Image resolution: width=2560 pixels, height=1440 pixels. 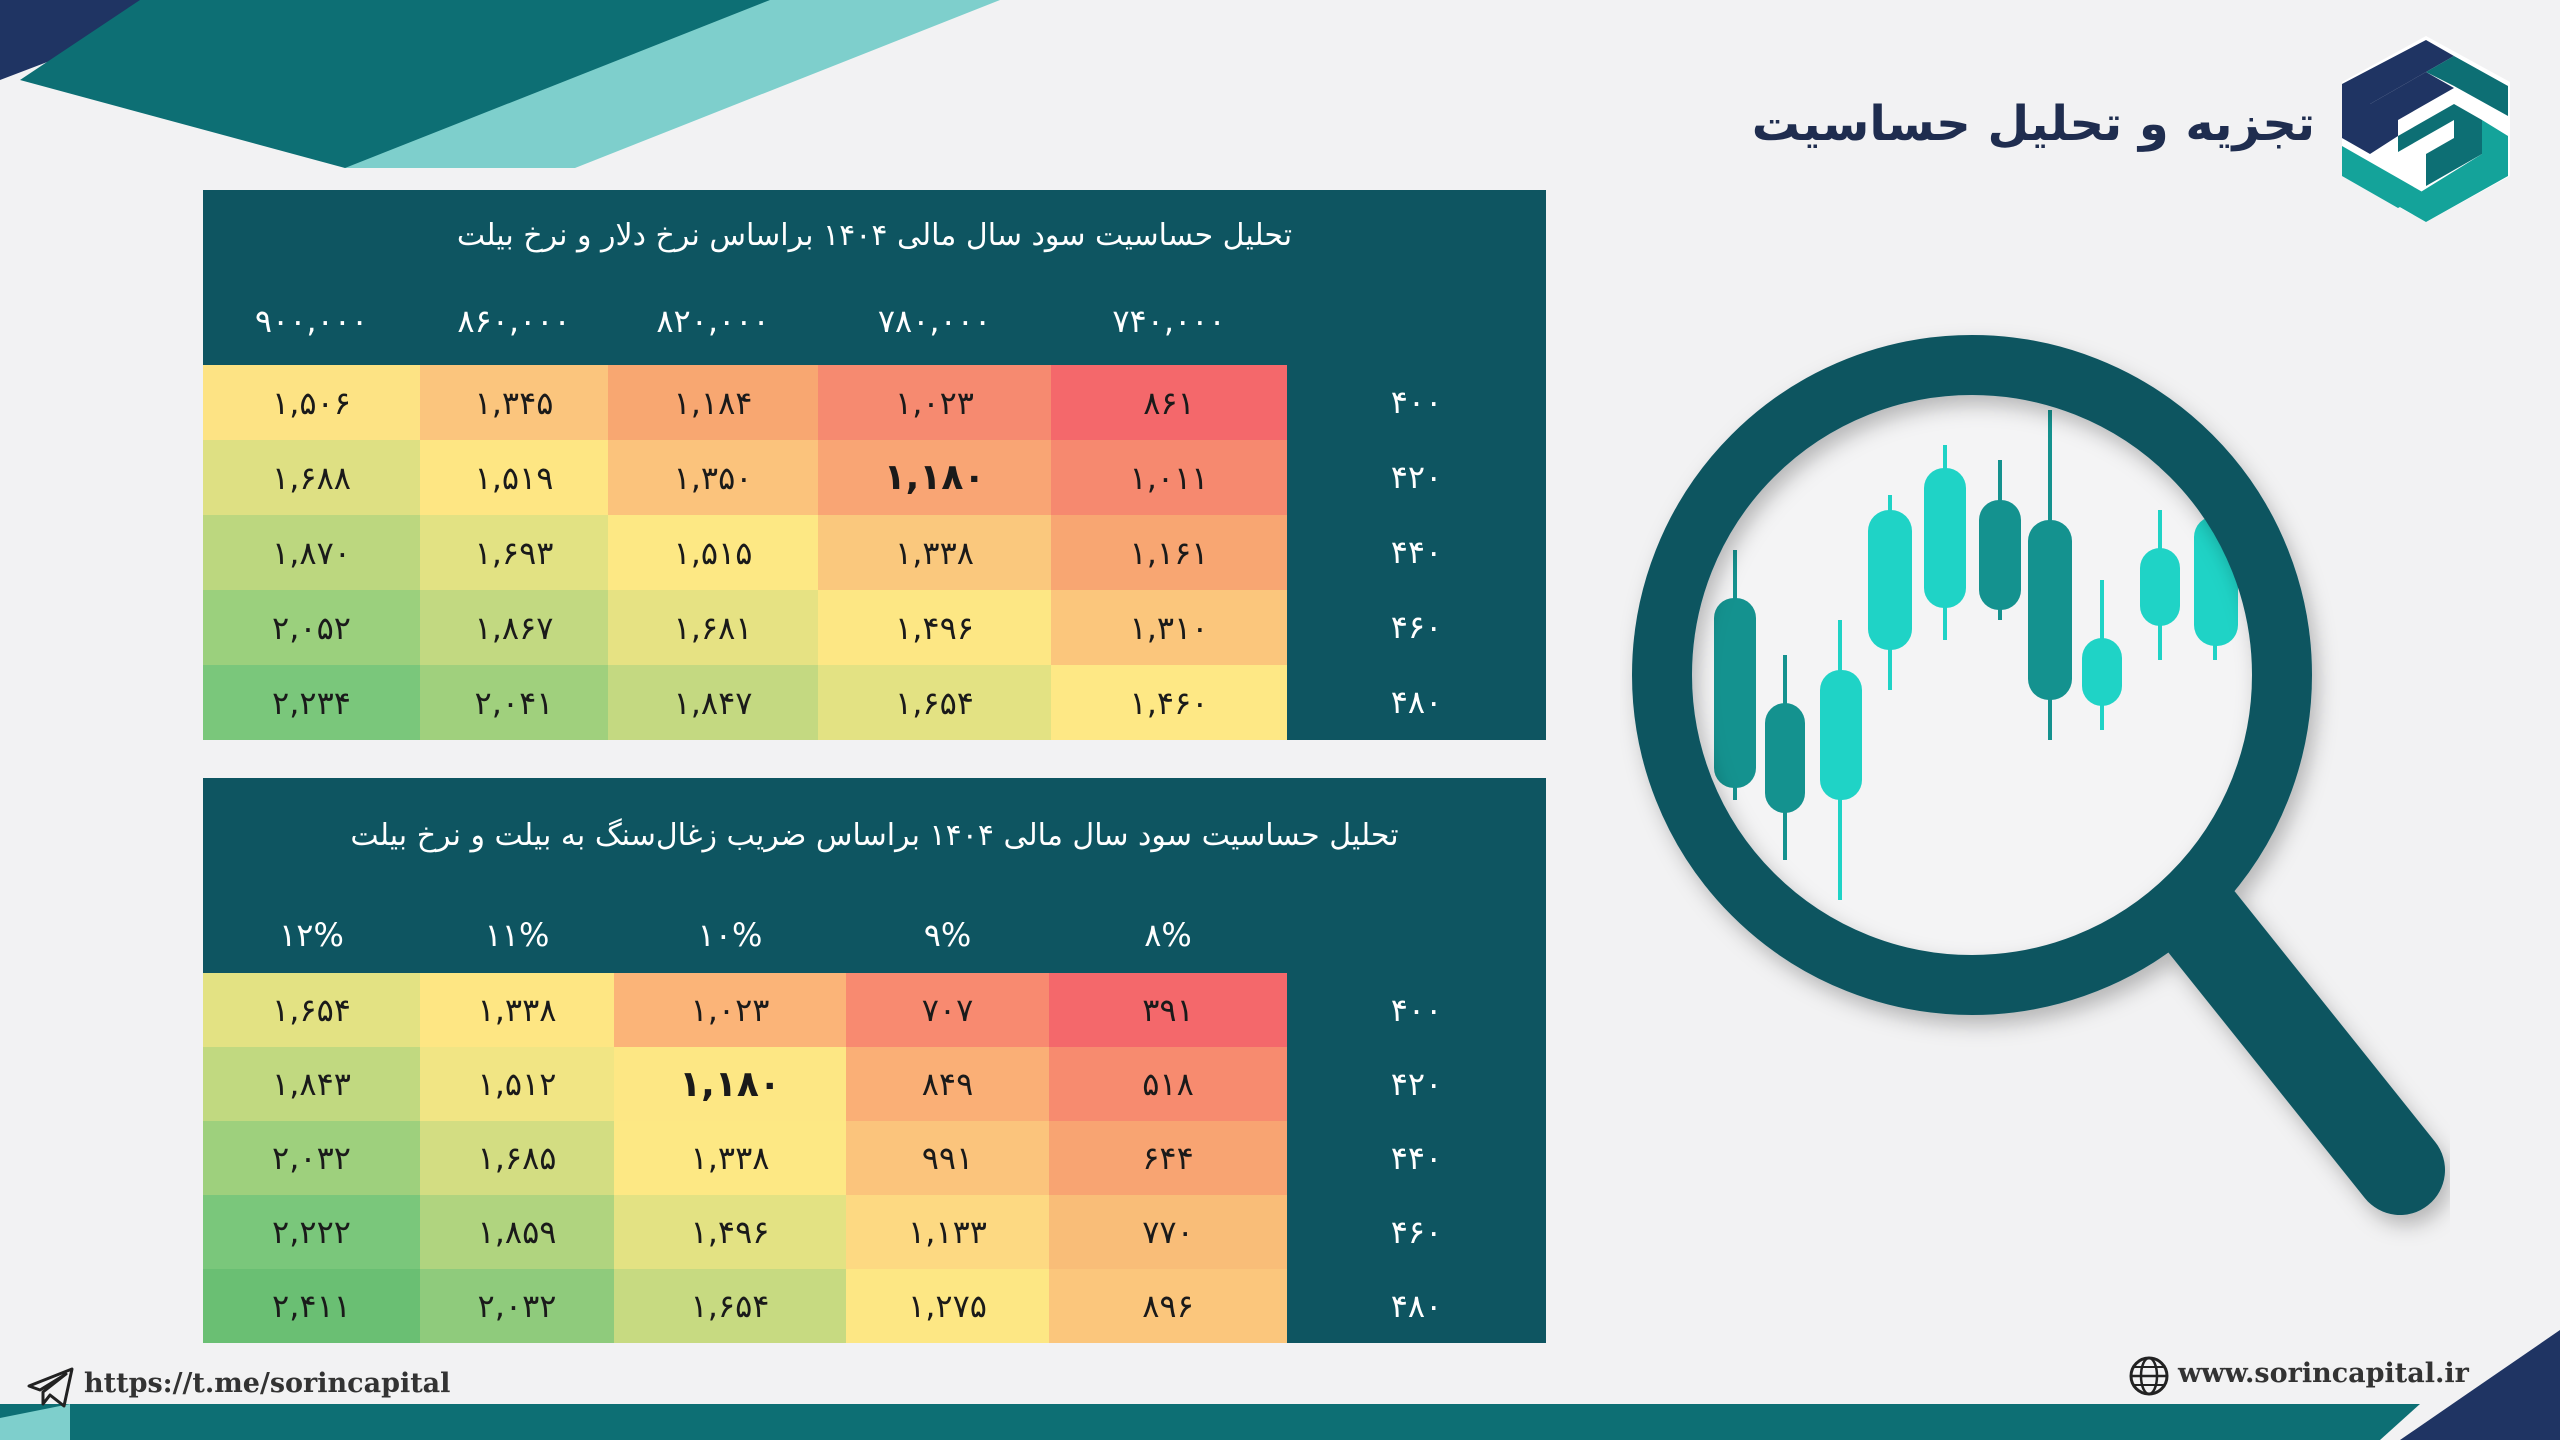 What do you see at coordinates (311, 935) in the screenshot?
I see `column-header: ۱۲%` at bounding box center [311, 935].